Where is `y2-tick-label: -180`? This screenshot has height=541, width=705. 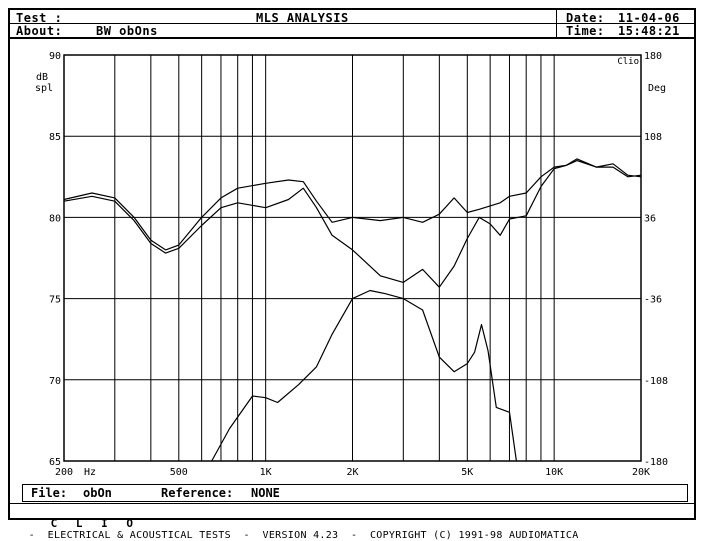 y2-tick-label: -180 is located at coordinates (656, 462).